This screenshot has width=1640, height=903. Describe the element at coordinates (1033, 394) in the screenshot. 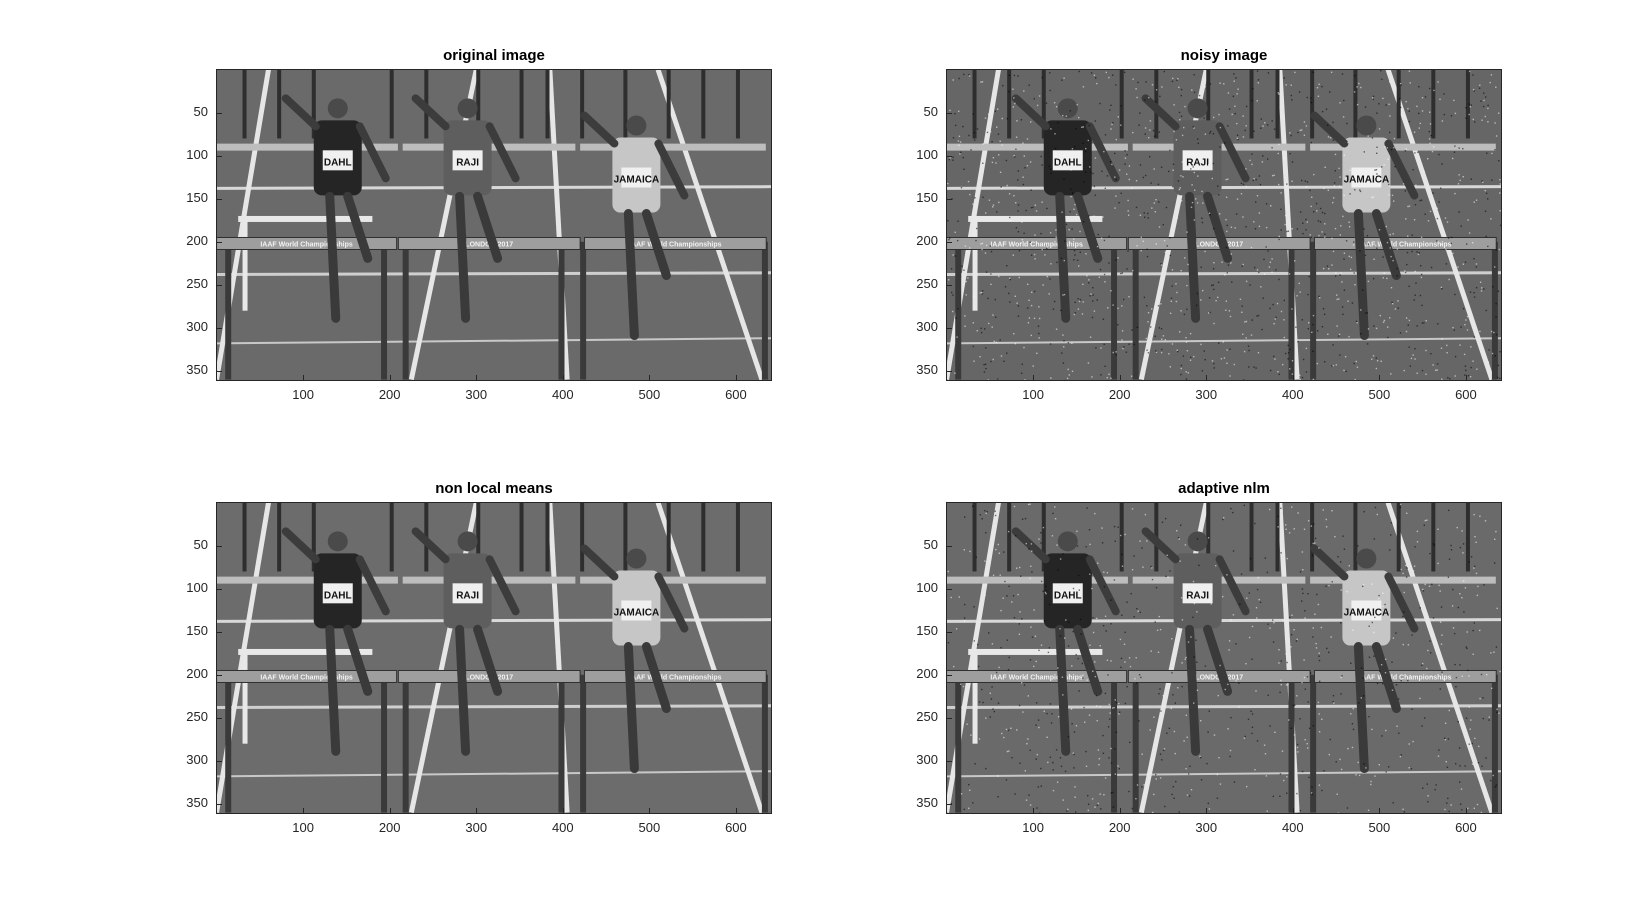

I see `x-tick-label: 100` at that location.